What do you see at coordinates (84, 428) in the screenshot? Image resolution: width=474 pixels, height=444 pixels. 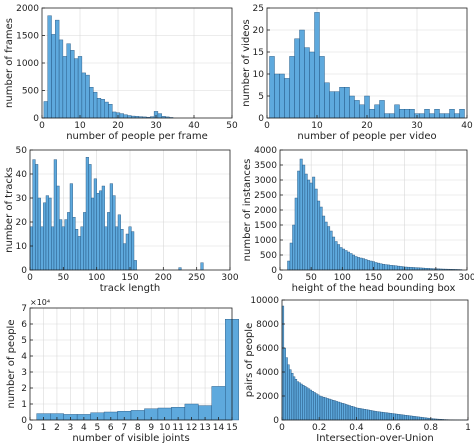 I see `x-tick-label: 4` at bounding box center [84, 428].